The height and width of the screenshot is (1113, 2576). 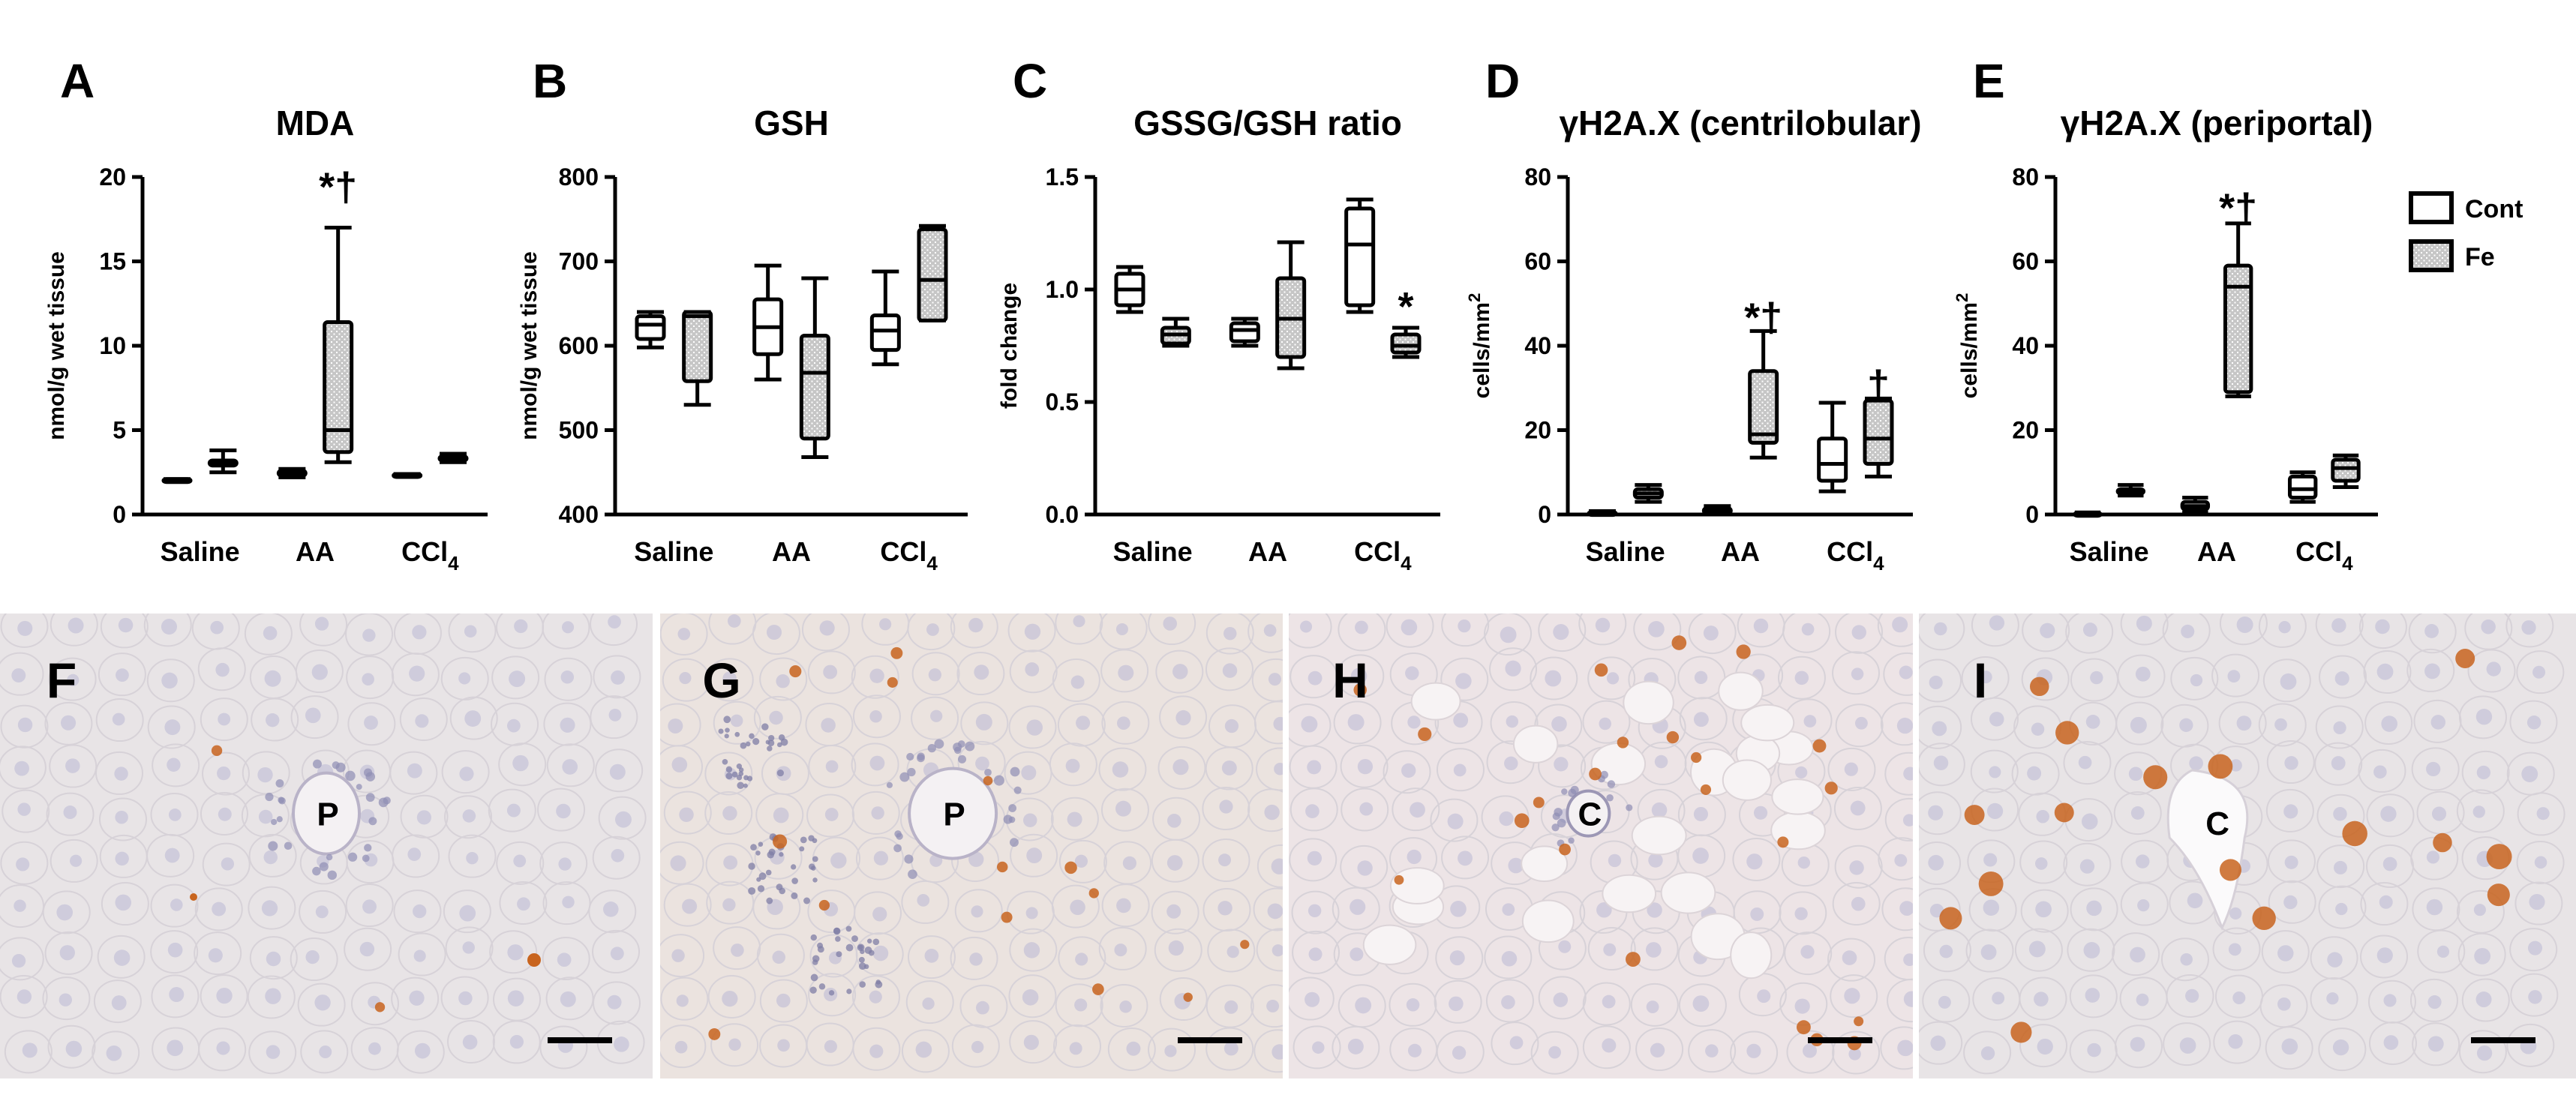 I want to click on significance-marker: *†, so click(x=2238, y=207).